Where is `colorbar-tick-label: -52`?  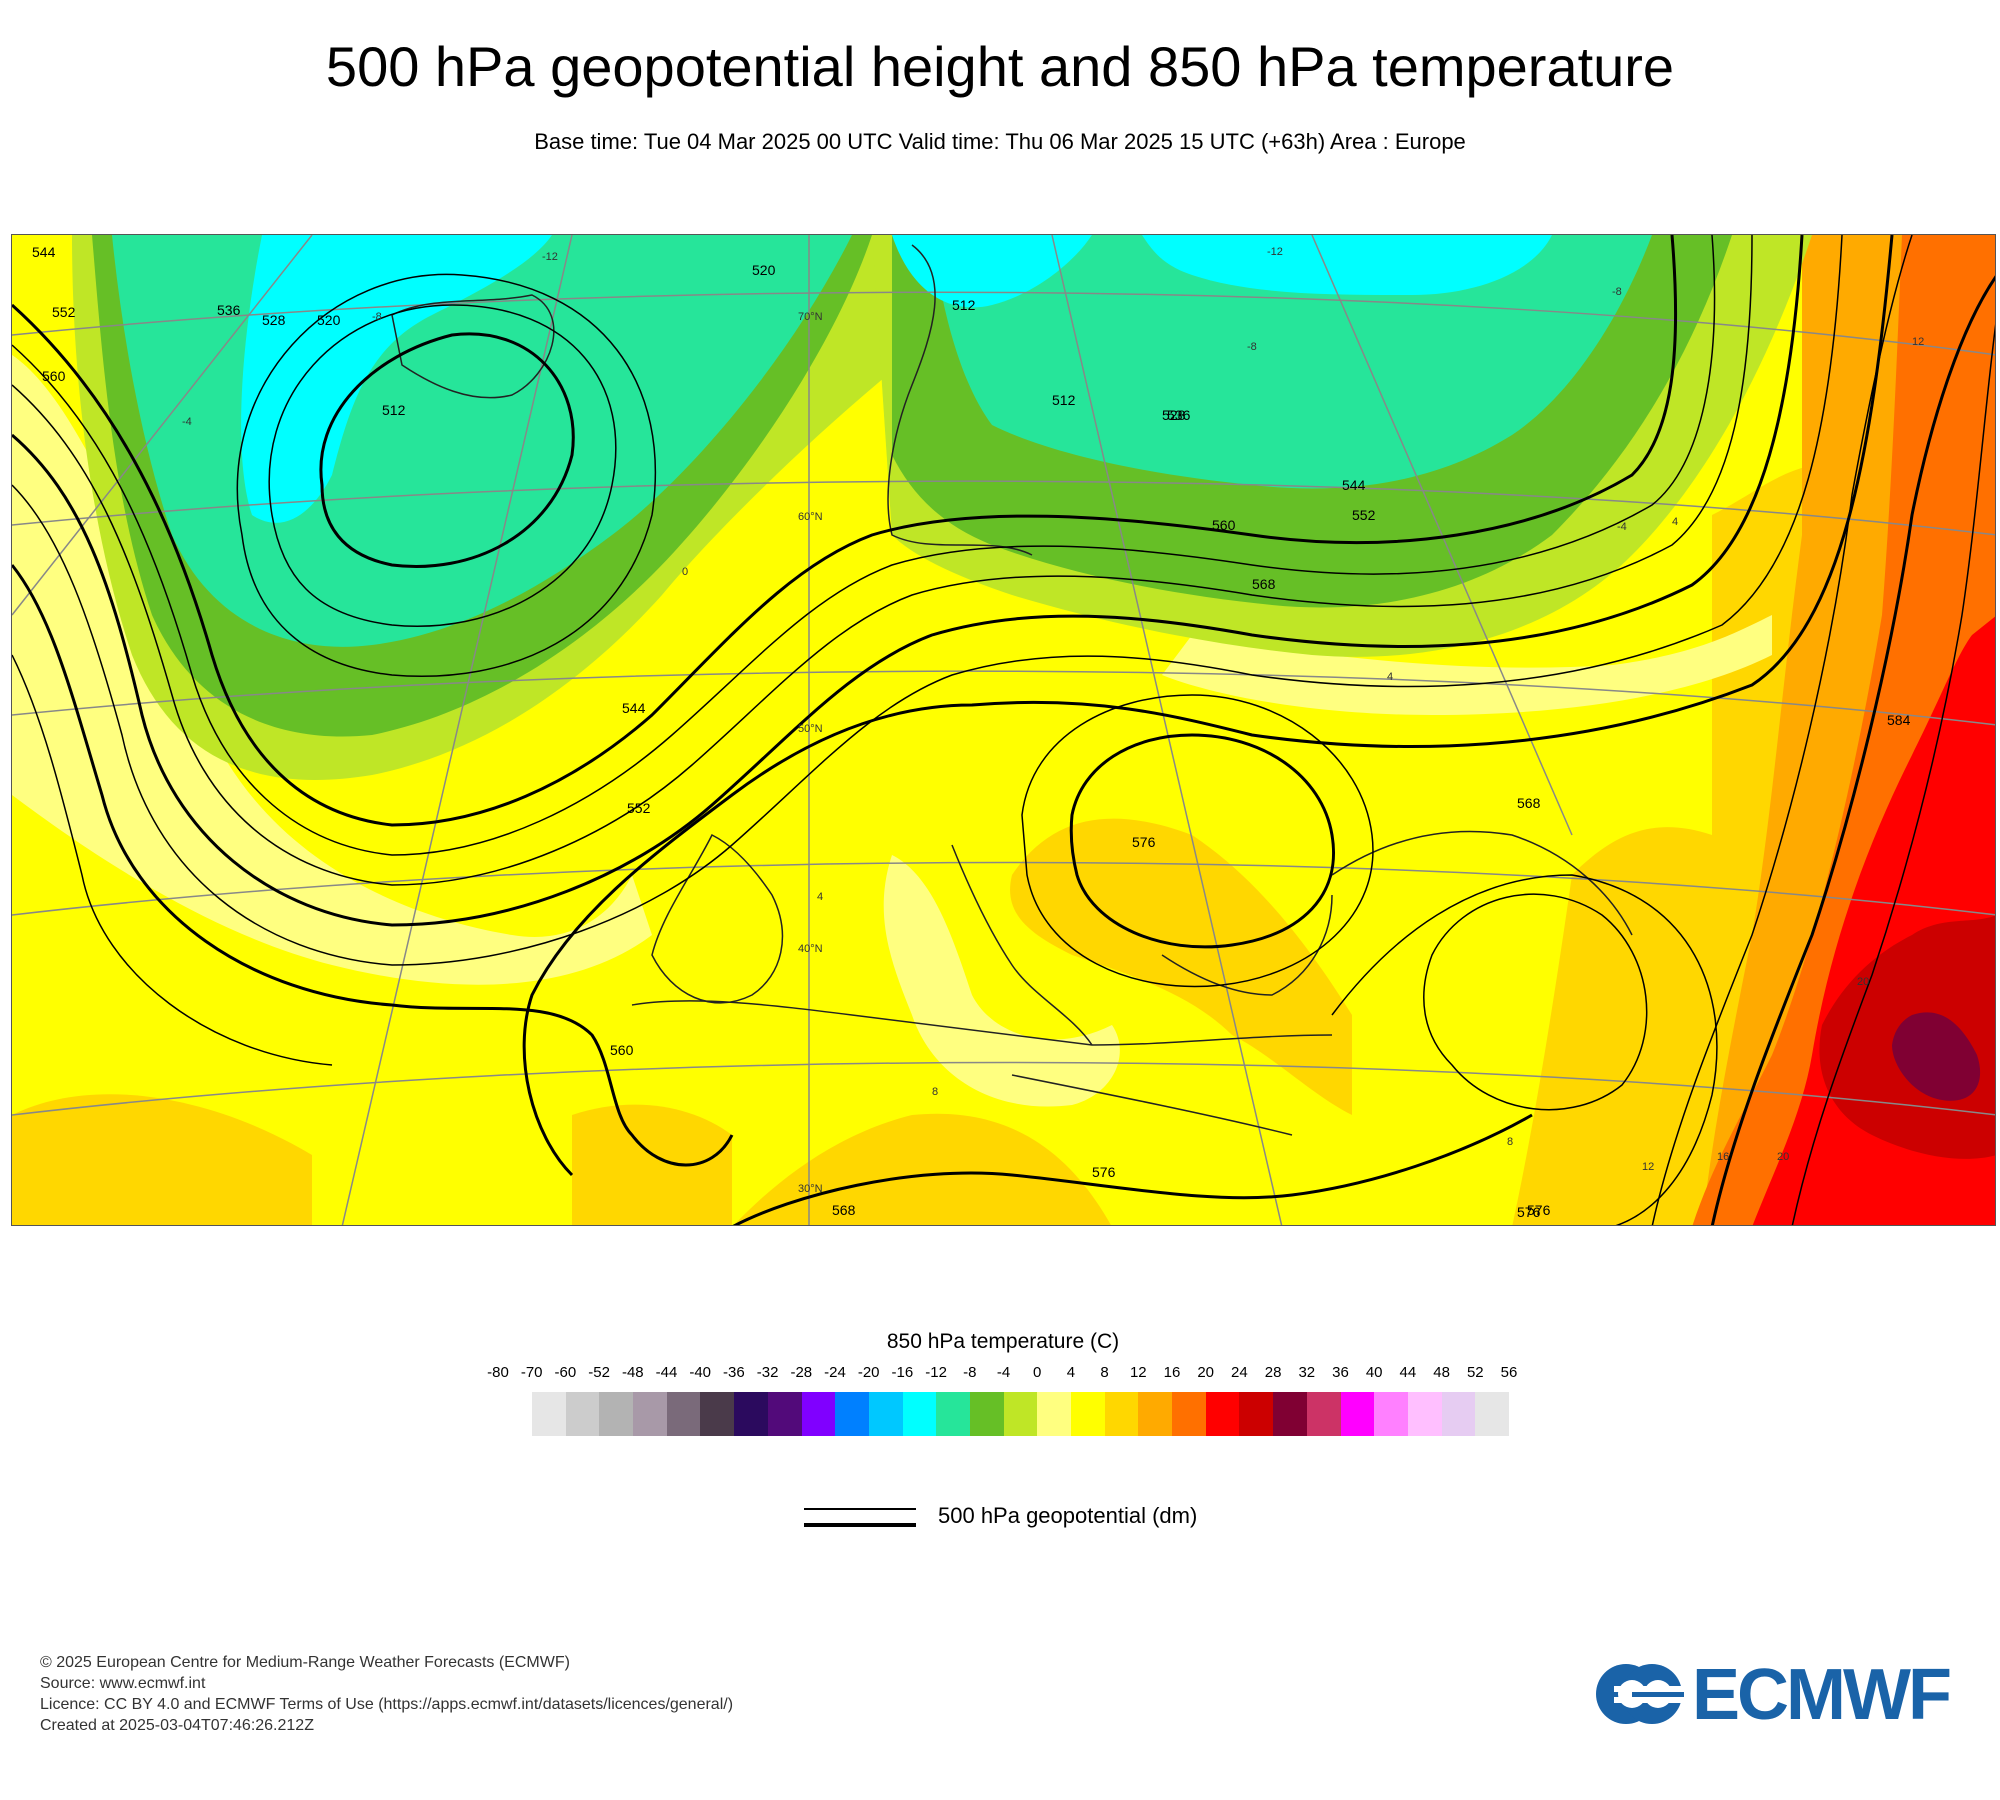
colorbar-tick-label: -52 is located at coordinates (599, 1372).